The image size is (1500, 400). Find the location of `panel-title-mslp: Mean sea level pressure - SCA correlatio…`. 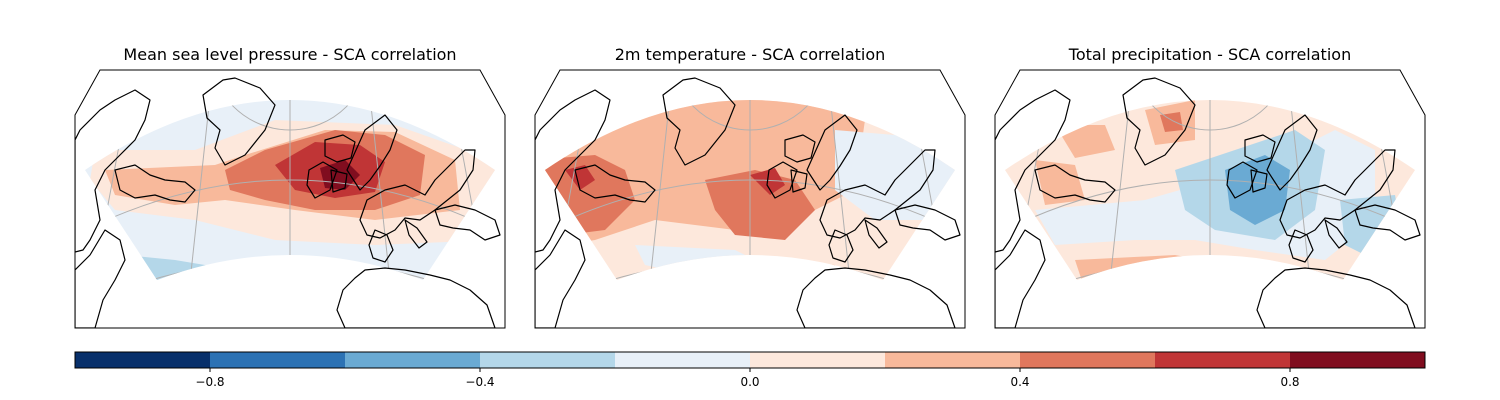

panel-title-mslp: Mean sea level pressure - SCA correlatio… is located at coordinates (290, 54).